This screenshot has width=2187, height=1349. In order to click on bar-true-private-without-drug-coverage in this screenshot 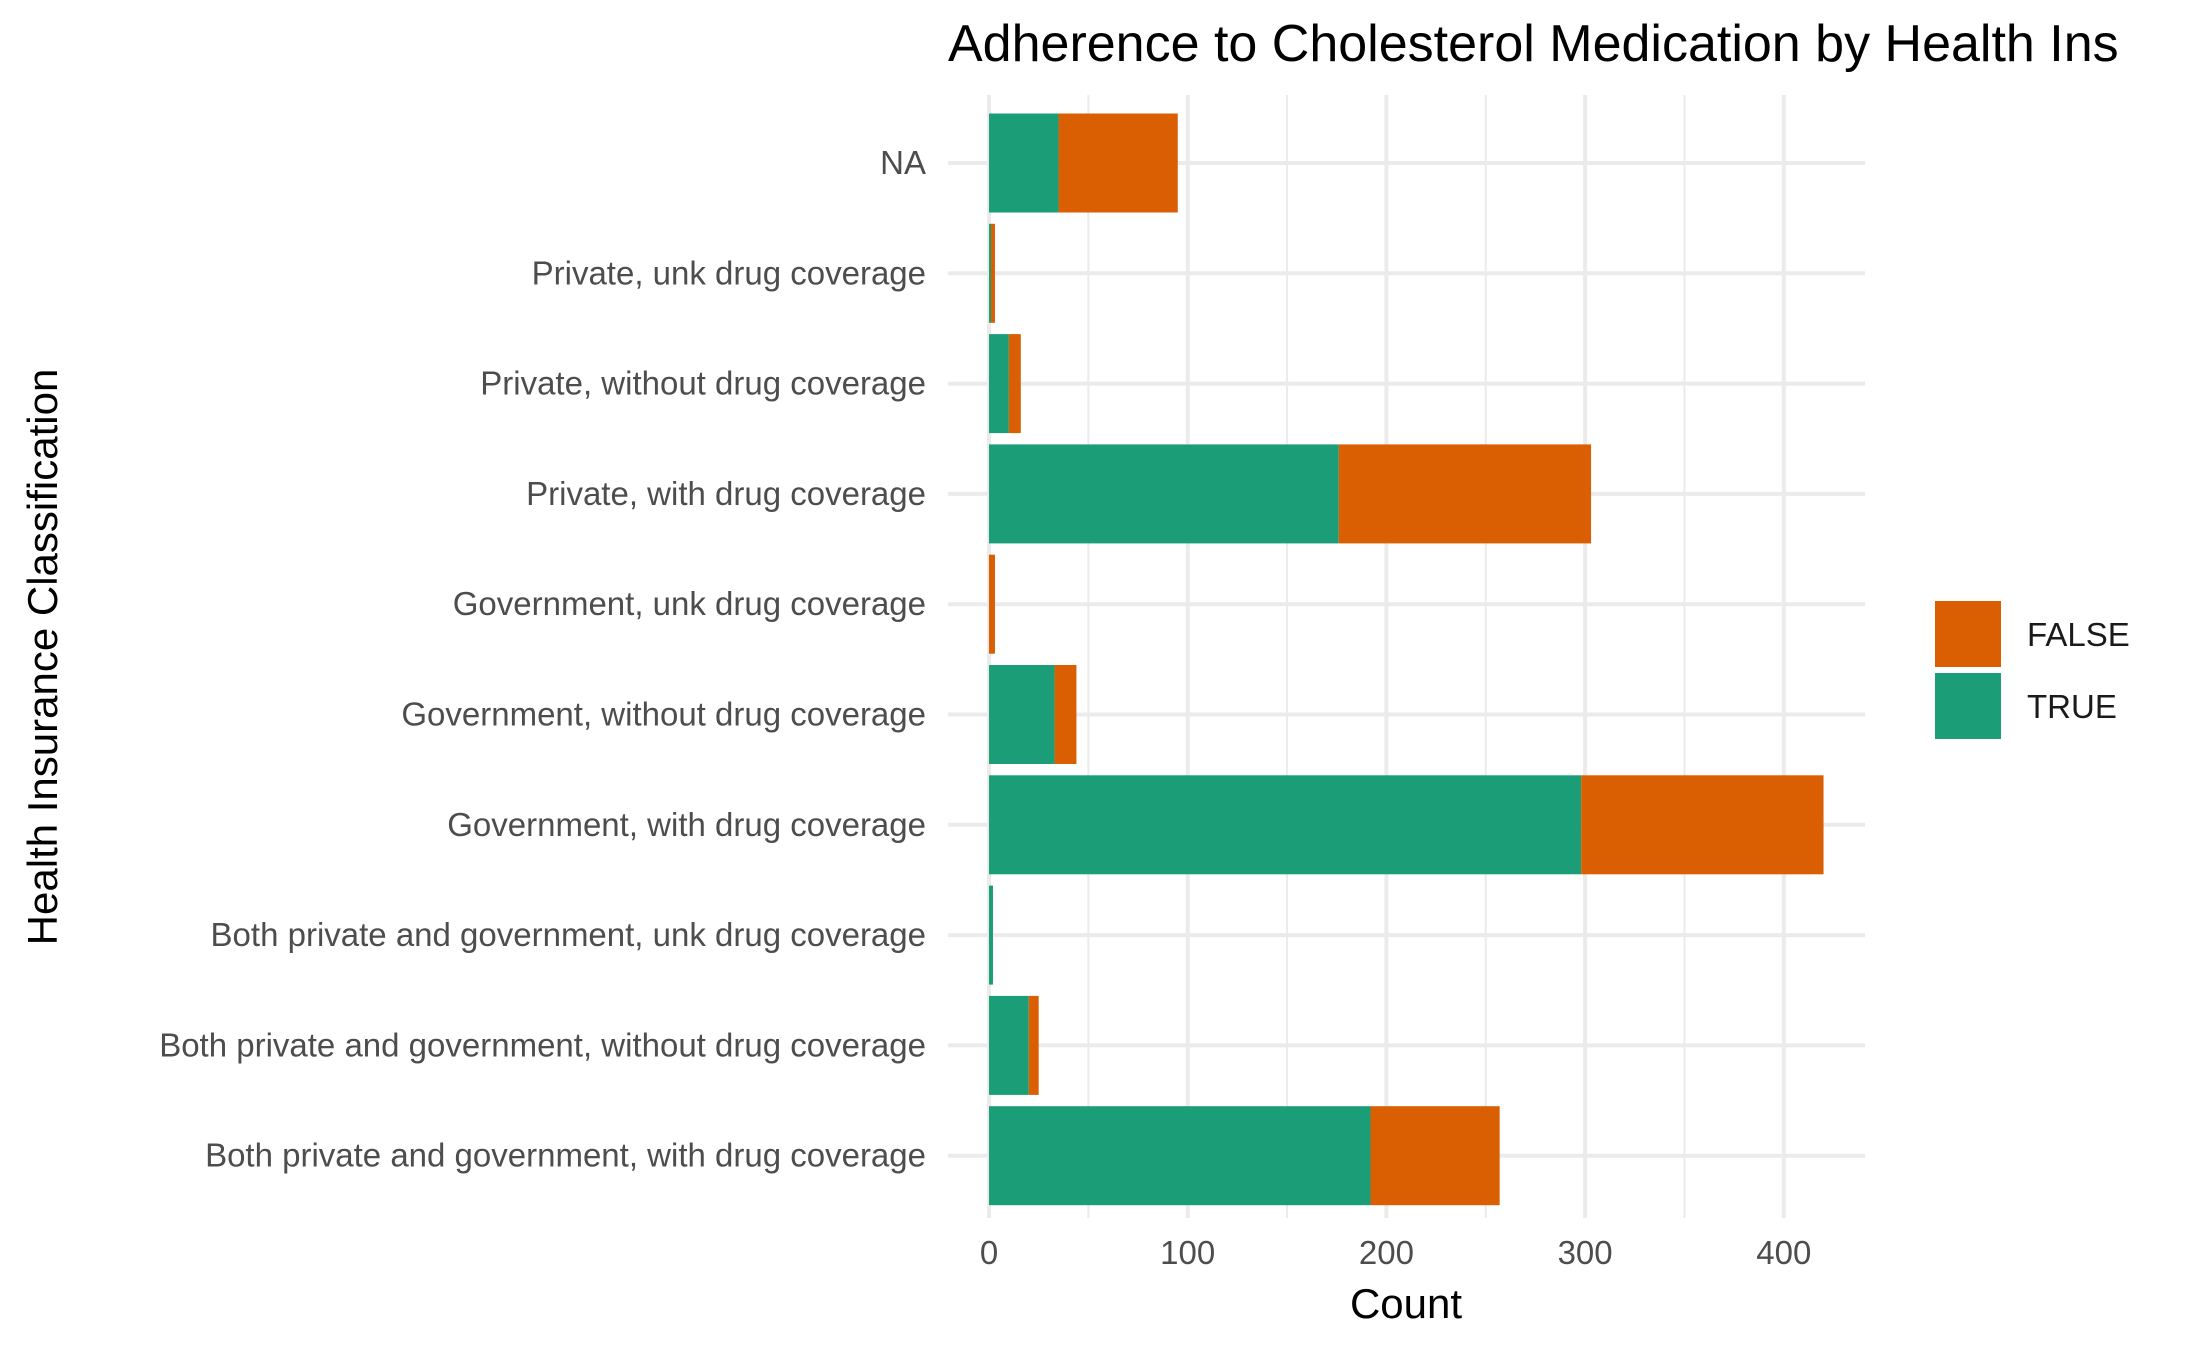, I will do `click(999, 383)`.